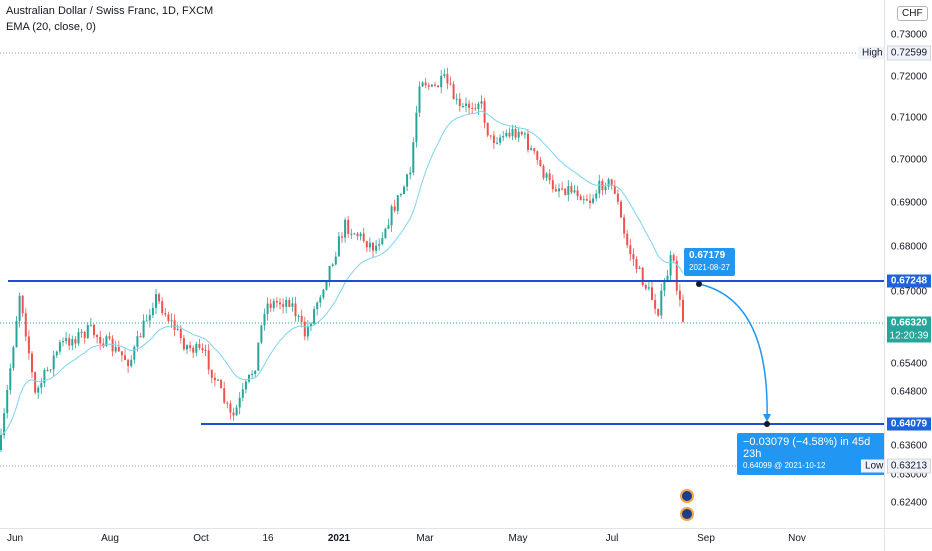 The height and width of the screenshot is (551, 932). What do you see at coordinates (872, 53) in the screenshot?
I see `high-tag: High` at bounding box center [872, 53].